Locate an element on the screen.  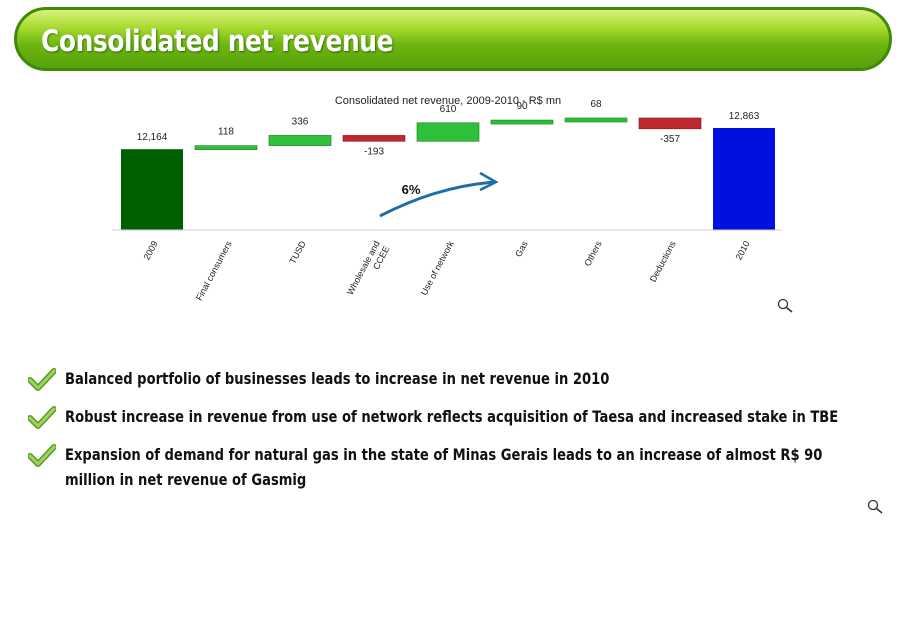
bar-final-consumers is located at coordinates (226, 147).